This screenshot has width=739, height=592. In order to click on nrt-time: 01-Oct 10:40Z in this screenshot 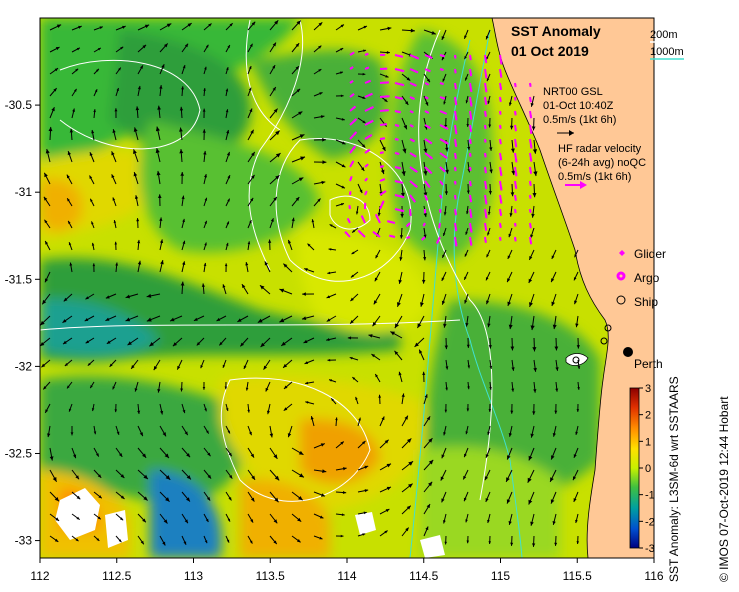, I will do `click(578, 106)`.